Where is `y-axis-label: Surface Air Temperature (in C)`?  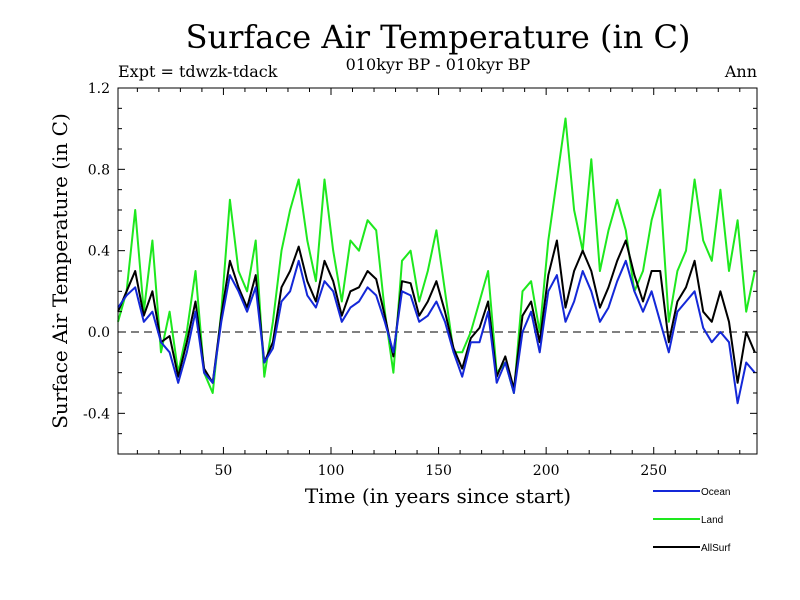 y-axis-label: Surface Air Temperature (in C) is located at coordinates (60, 271).